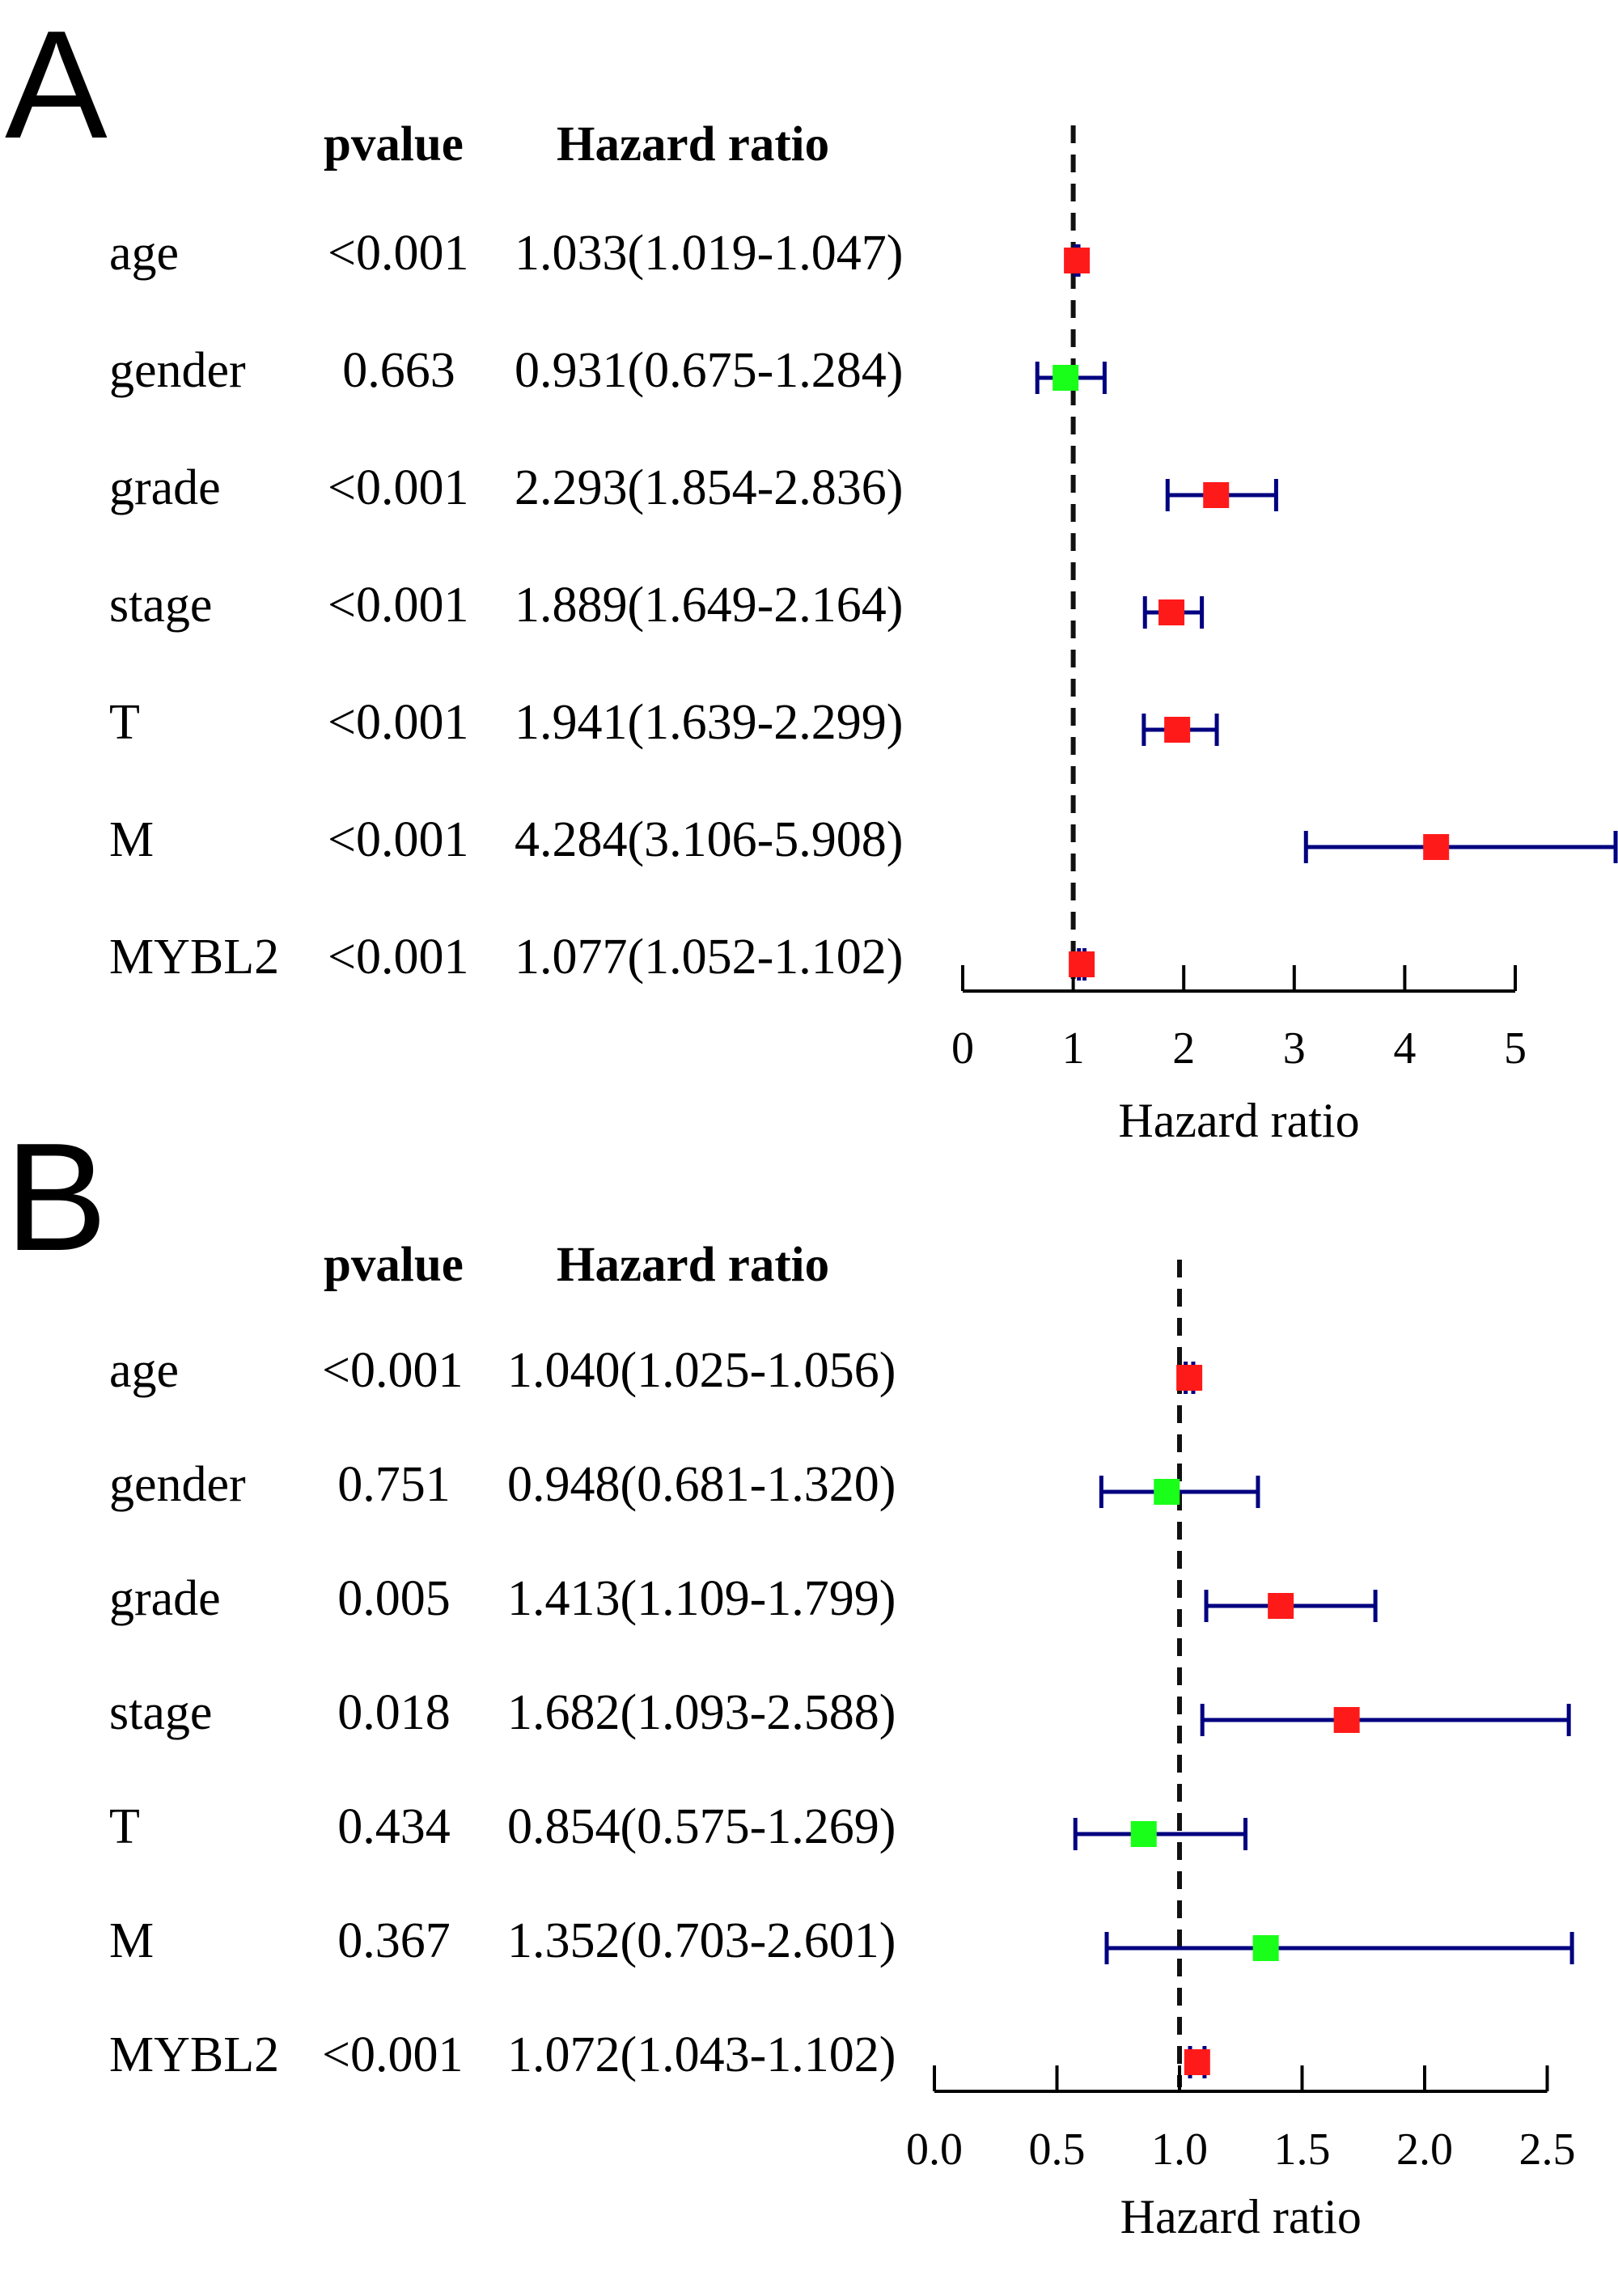 This screenshot has height=2296, width=1618. I want to click on pvalue-cell: 0.663, so click(398, 370).